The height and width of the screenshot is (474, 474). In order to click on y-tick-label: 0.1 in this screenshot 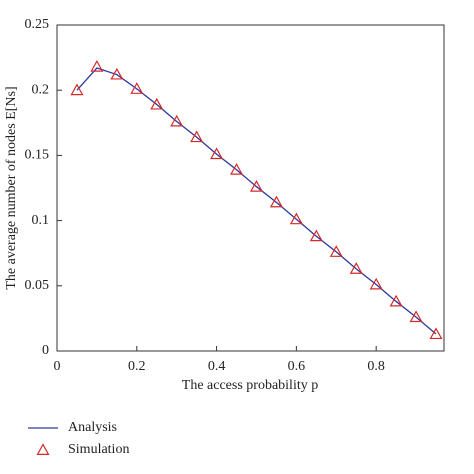, I will do `click(41, 220)`.